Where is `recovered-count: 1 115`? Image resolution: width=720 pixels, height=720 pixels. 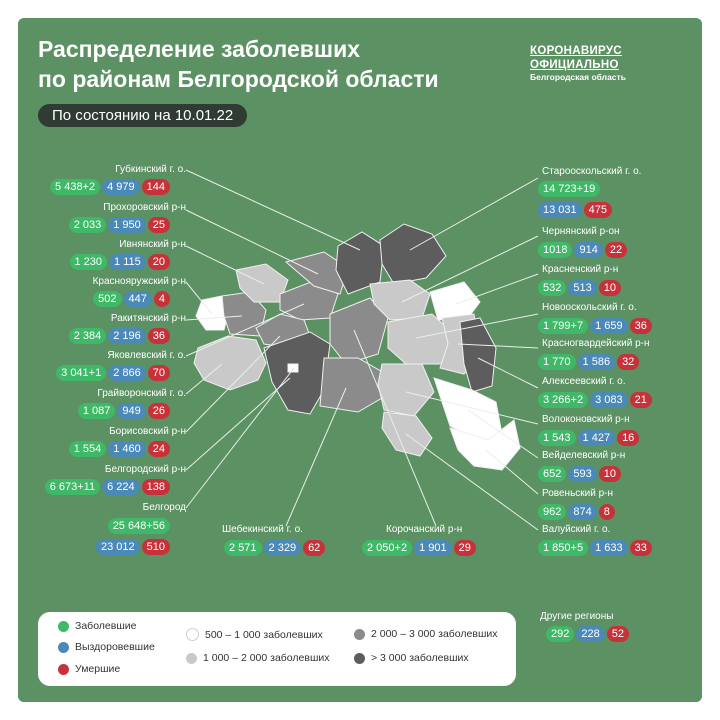
recovered-count: 1 115 is located at coordinates (127, 262).